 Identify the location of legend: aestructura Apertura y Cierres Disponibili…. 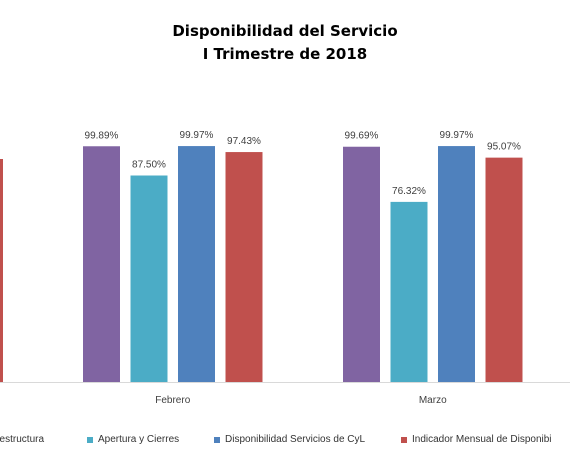
(285, 444).